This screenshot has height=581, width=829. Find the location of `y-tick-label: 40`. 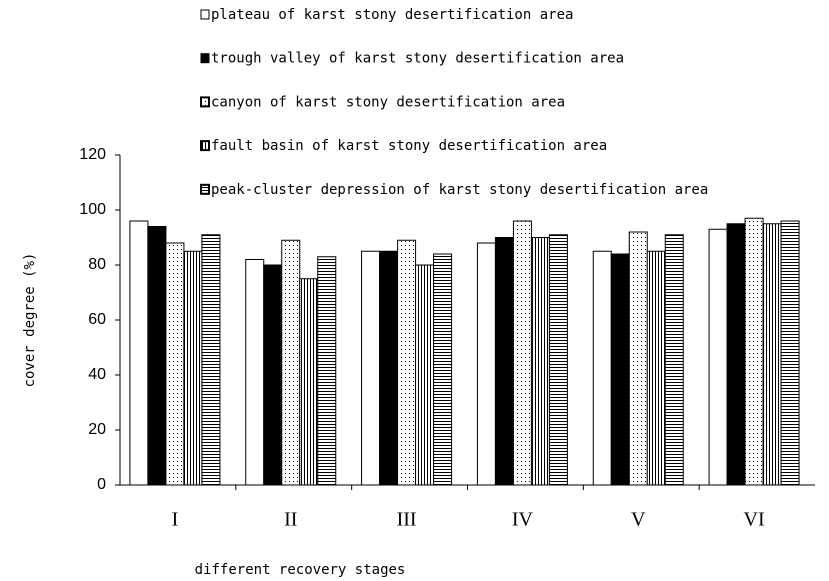

y-tick-label: 40 is located at coordinates (97, 374).